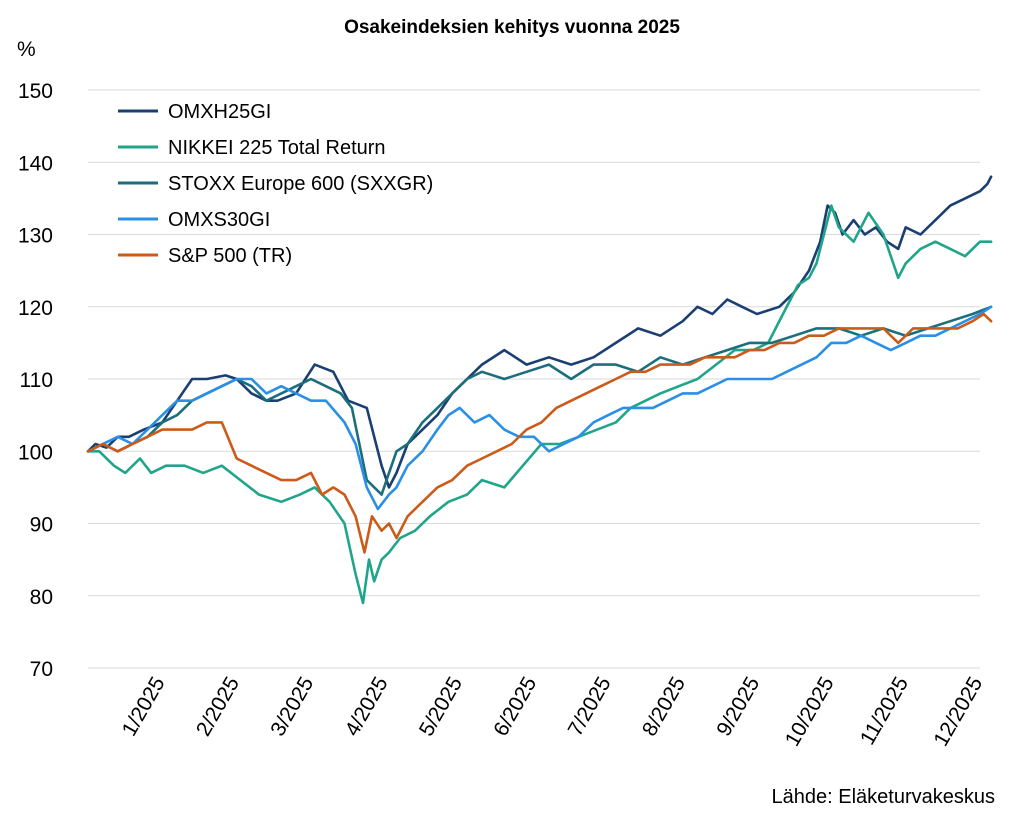 The height and width of the screenshot is (817, 1024). I want to click on x-tick-label: 11/2025, so click(884, 711).